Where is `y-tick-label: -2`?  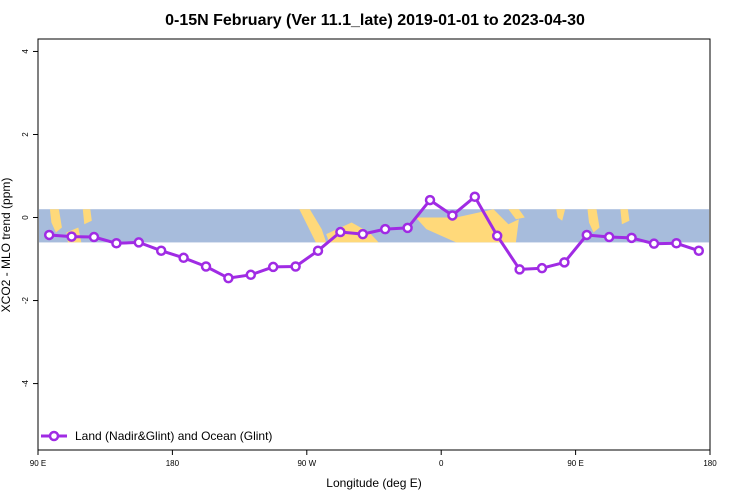 y-tick-label: -2 is located at coordinates (25, 300).